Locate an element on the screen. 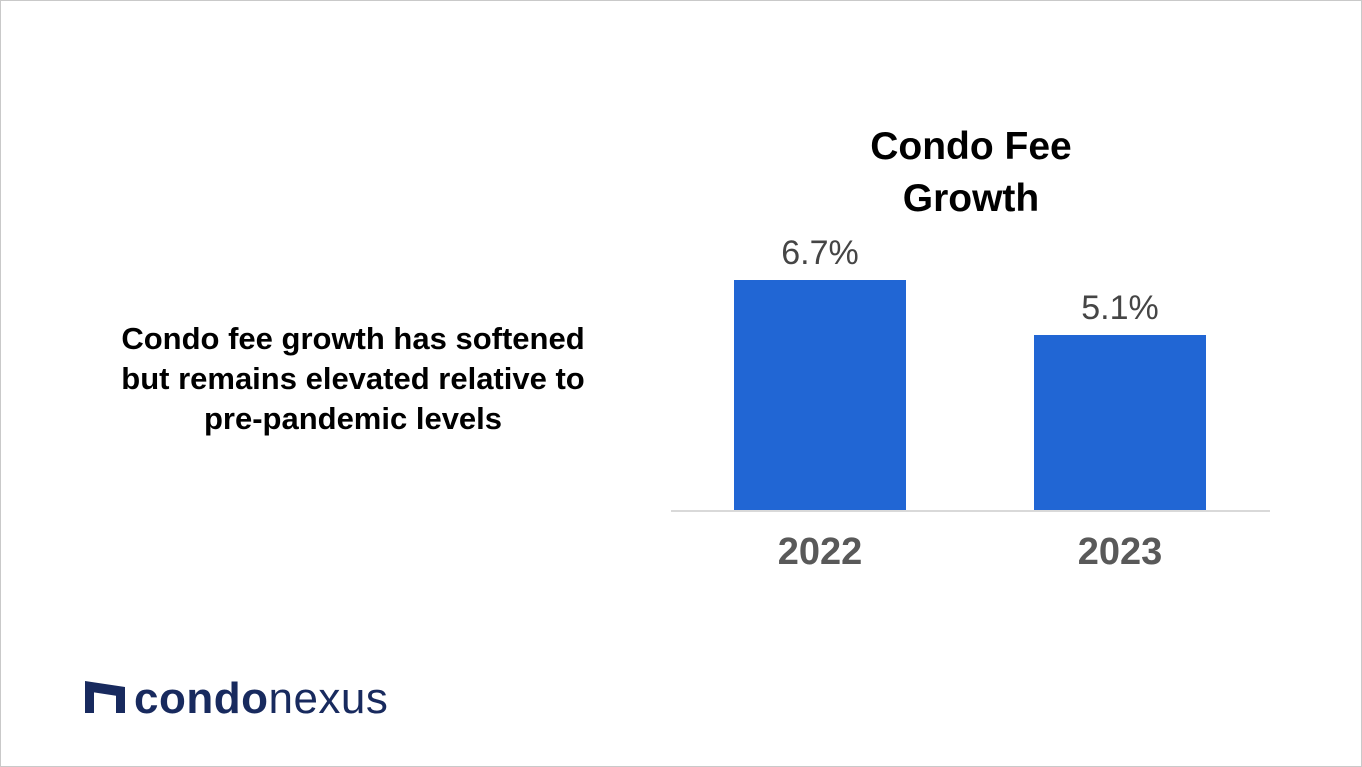 The width and height of the screenshot is (1362, 767). bar-value-label-2022: 6.7% is located at coordinates (820, 253).